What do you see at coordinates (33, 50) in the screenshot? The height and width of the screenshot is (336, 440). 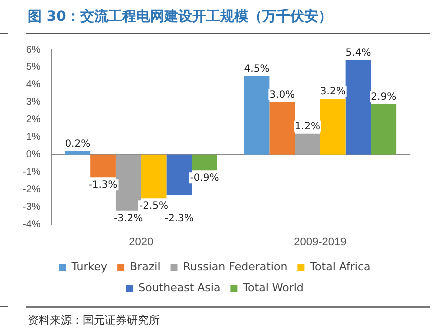 I see `y-tick-label: 6%` at bounding box center [33, 50].